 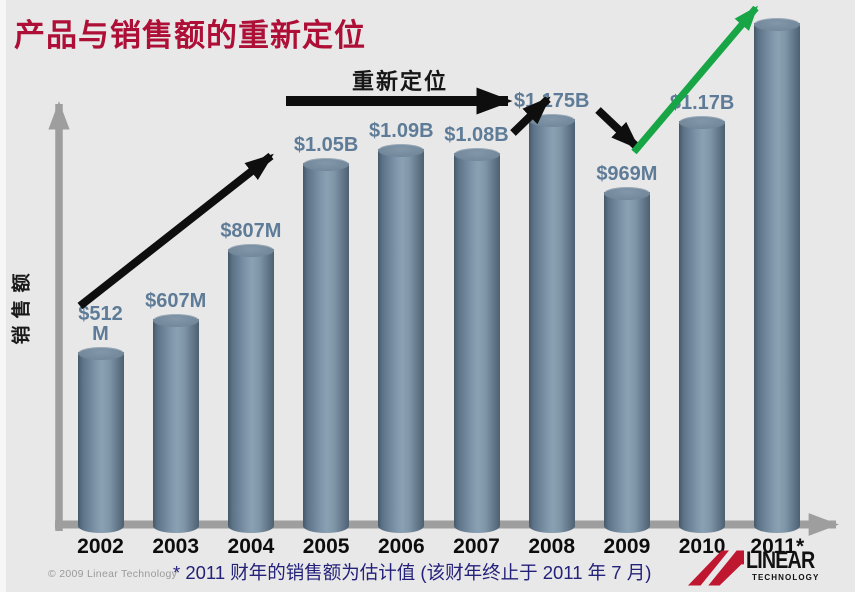 What do you see at coordinates (551, 101) in the screenshot?
I see `bar-value-label: $1.175B` at bounding box center [551, 101].